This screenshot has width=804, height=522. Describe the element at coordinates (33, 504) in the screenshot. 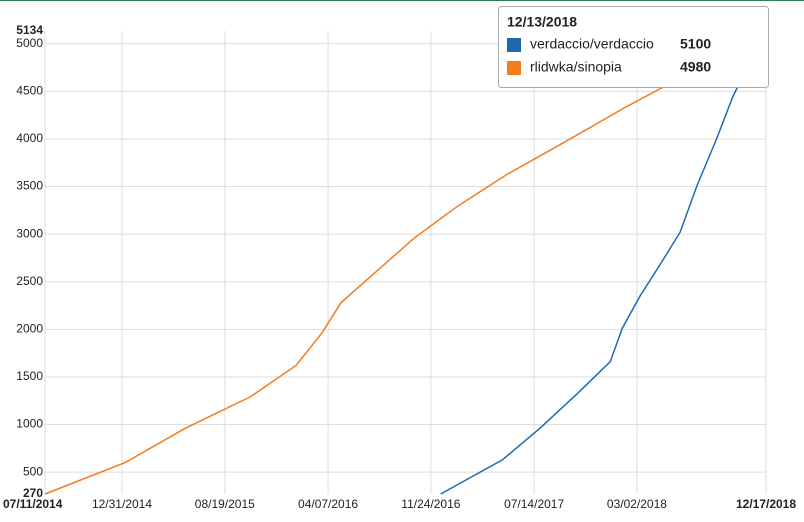

I see `x-tick-label: 07/11/2014` at that location.